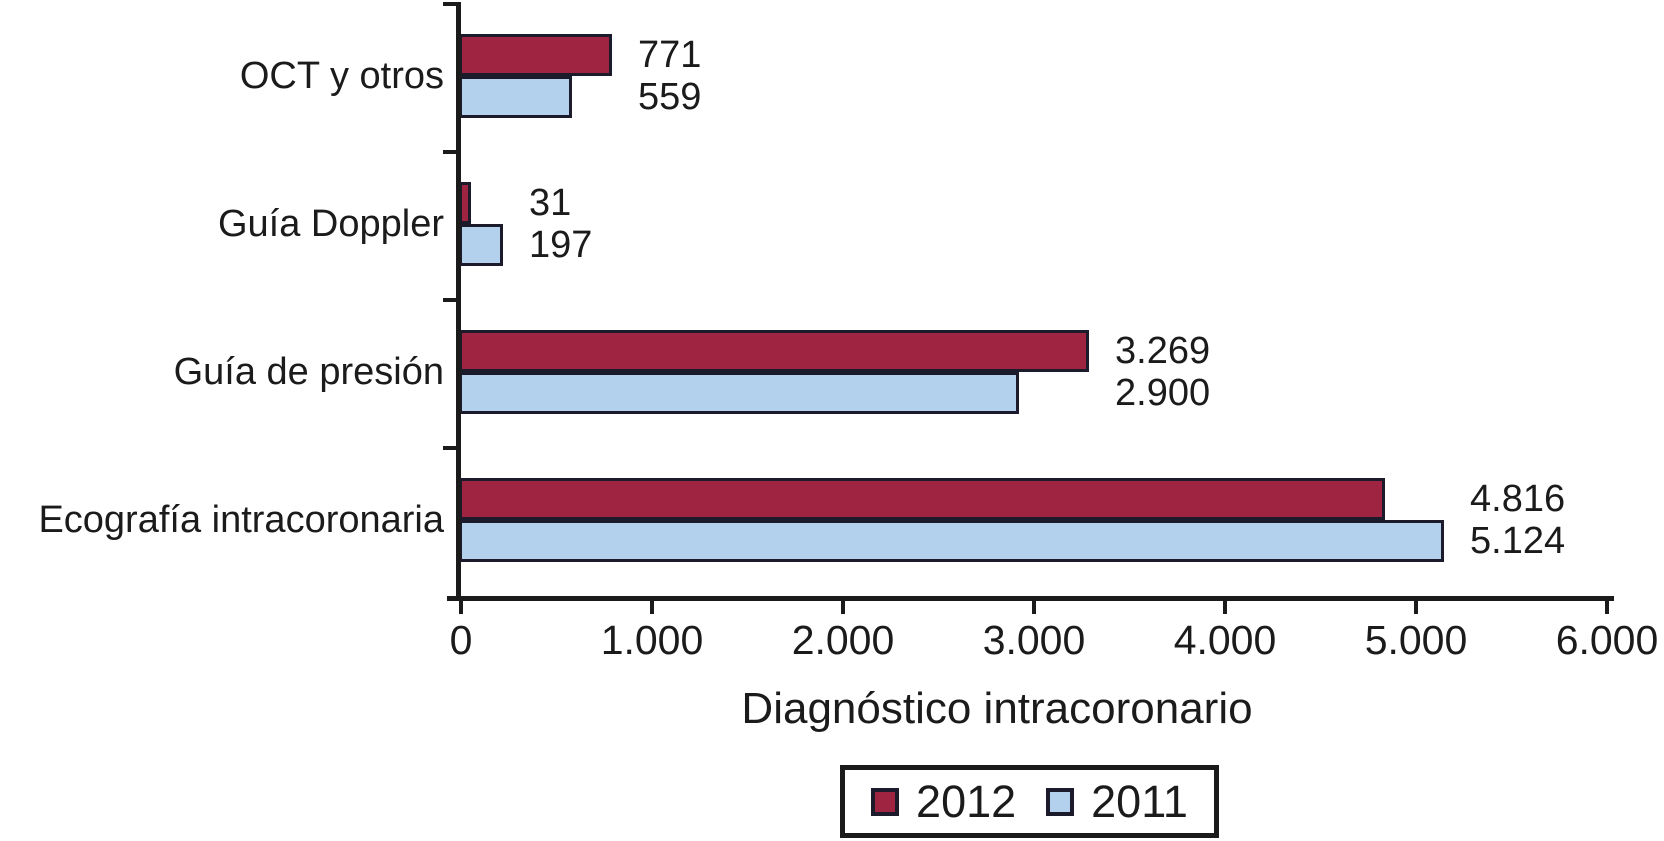  I want to click on legend-swatch-2012, so click(885, 801).